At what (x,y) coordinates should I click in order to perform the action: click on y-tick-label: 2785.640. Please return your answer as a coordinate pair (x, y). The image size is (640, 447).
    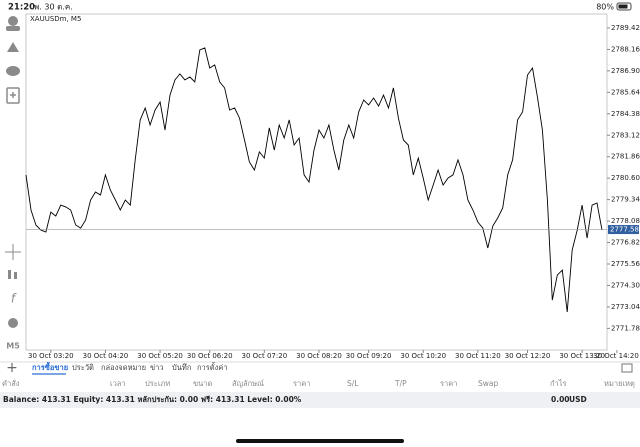
    Looking at the image, I should click on (625, 92).